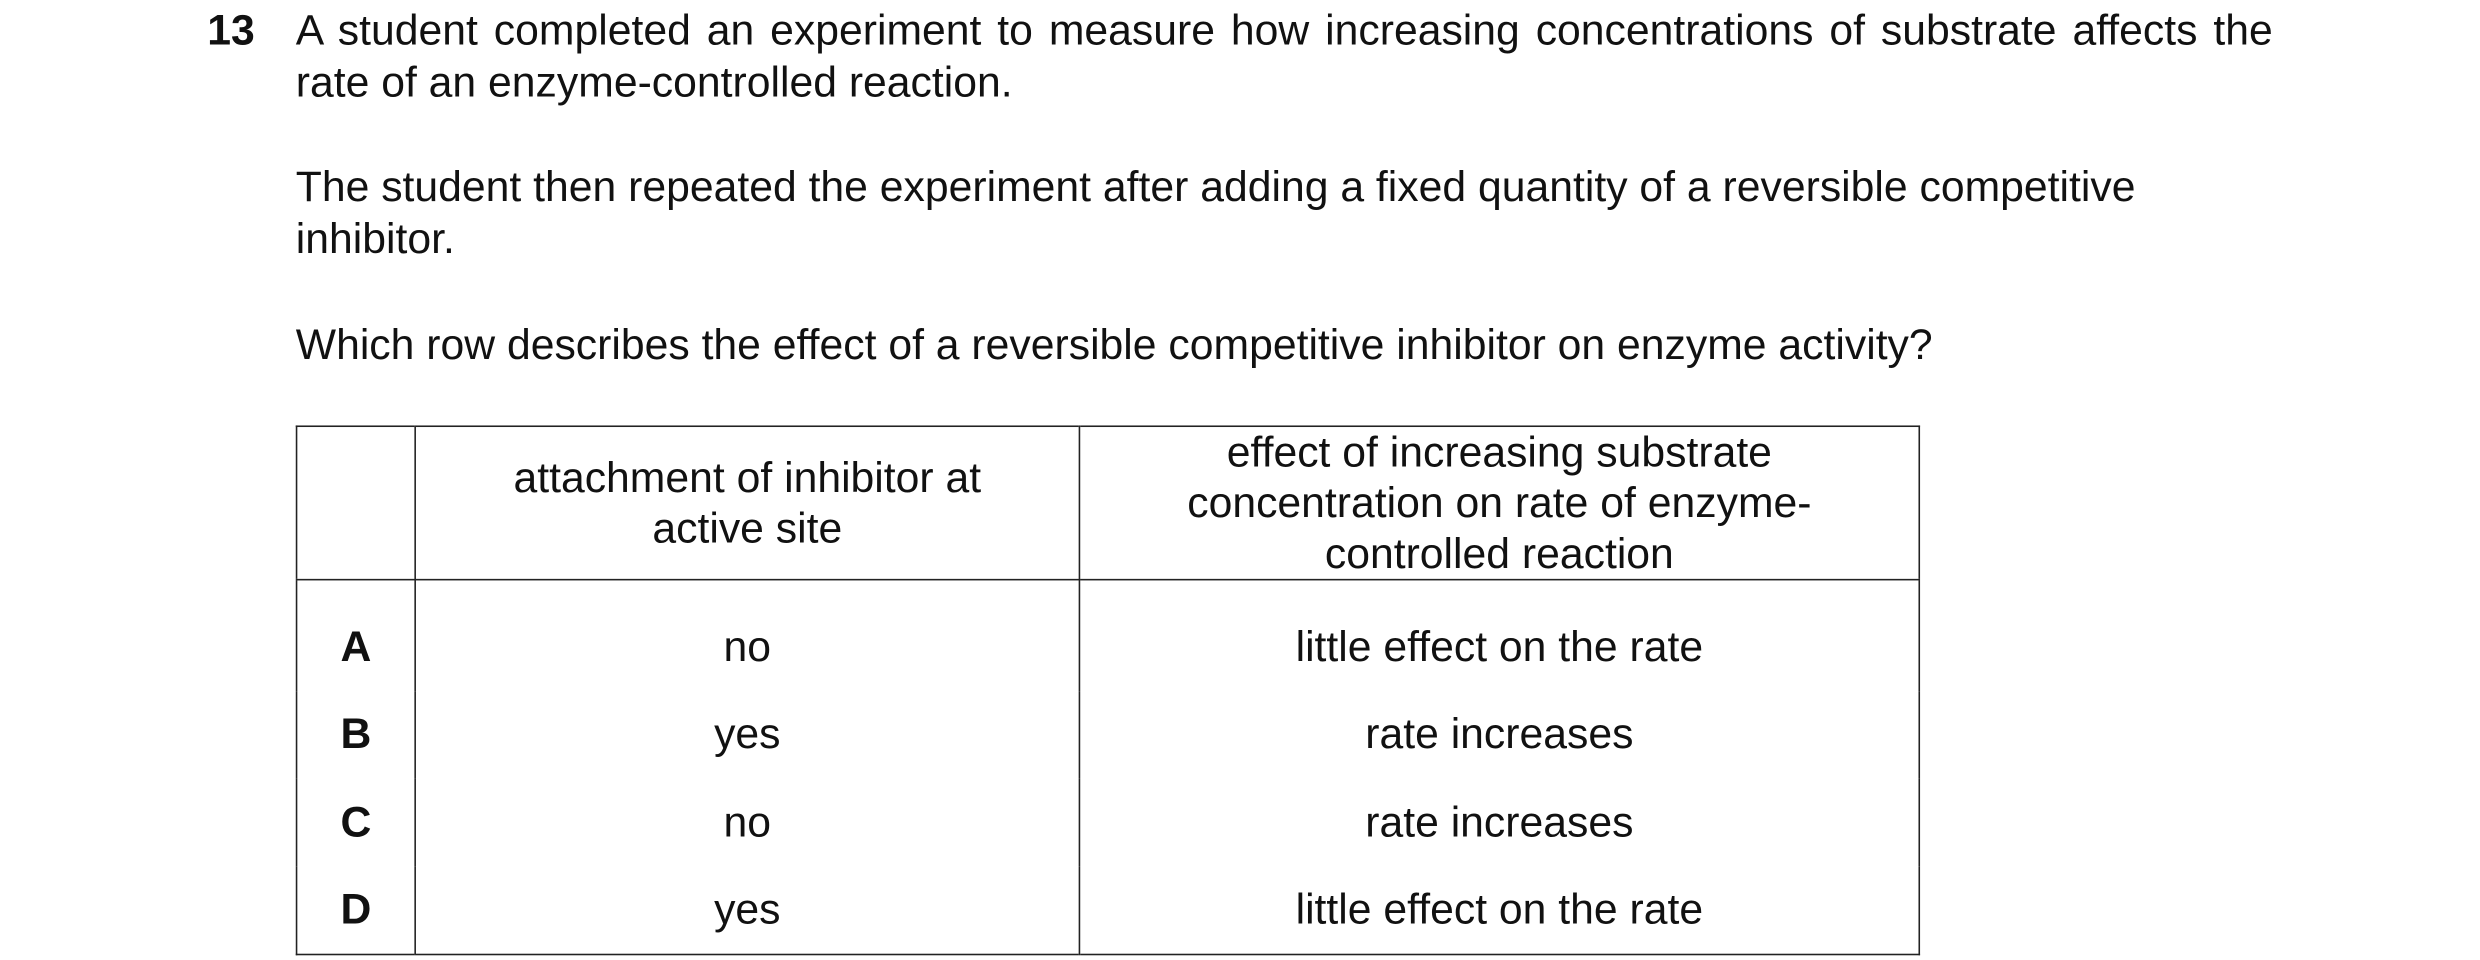  What do you see at coordinates (231, 30) in the screenshot?
I see `question-number: 13` at bounding box center [231, 30].